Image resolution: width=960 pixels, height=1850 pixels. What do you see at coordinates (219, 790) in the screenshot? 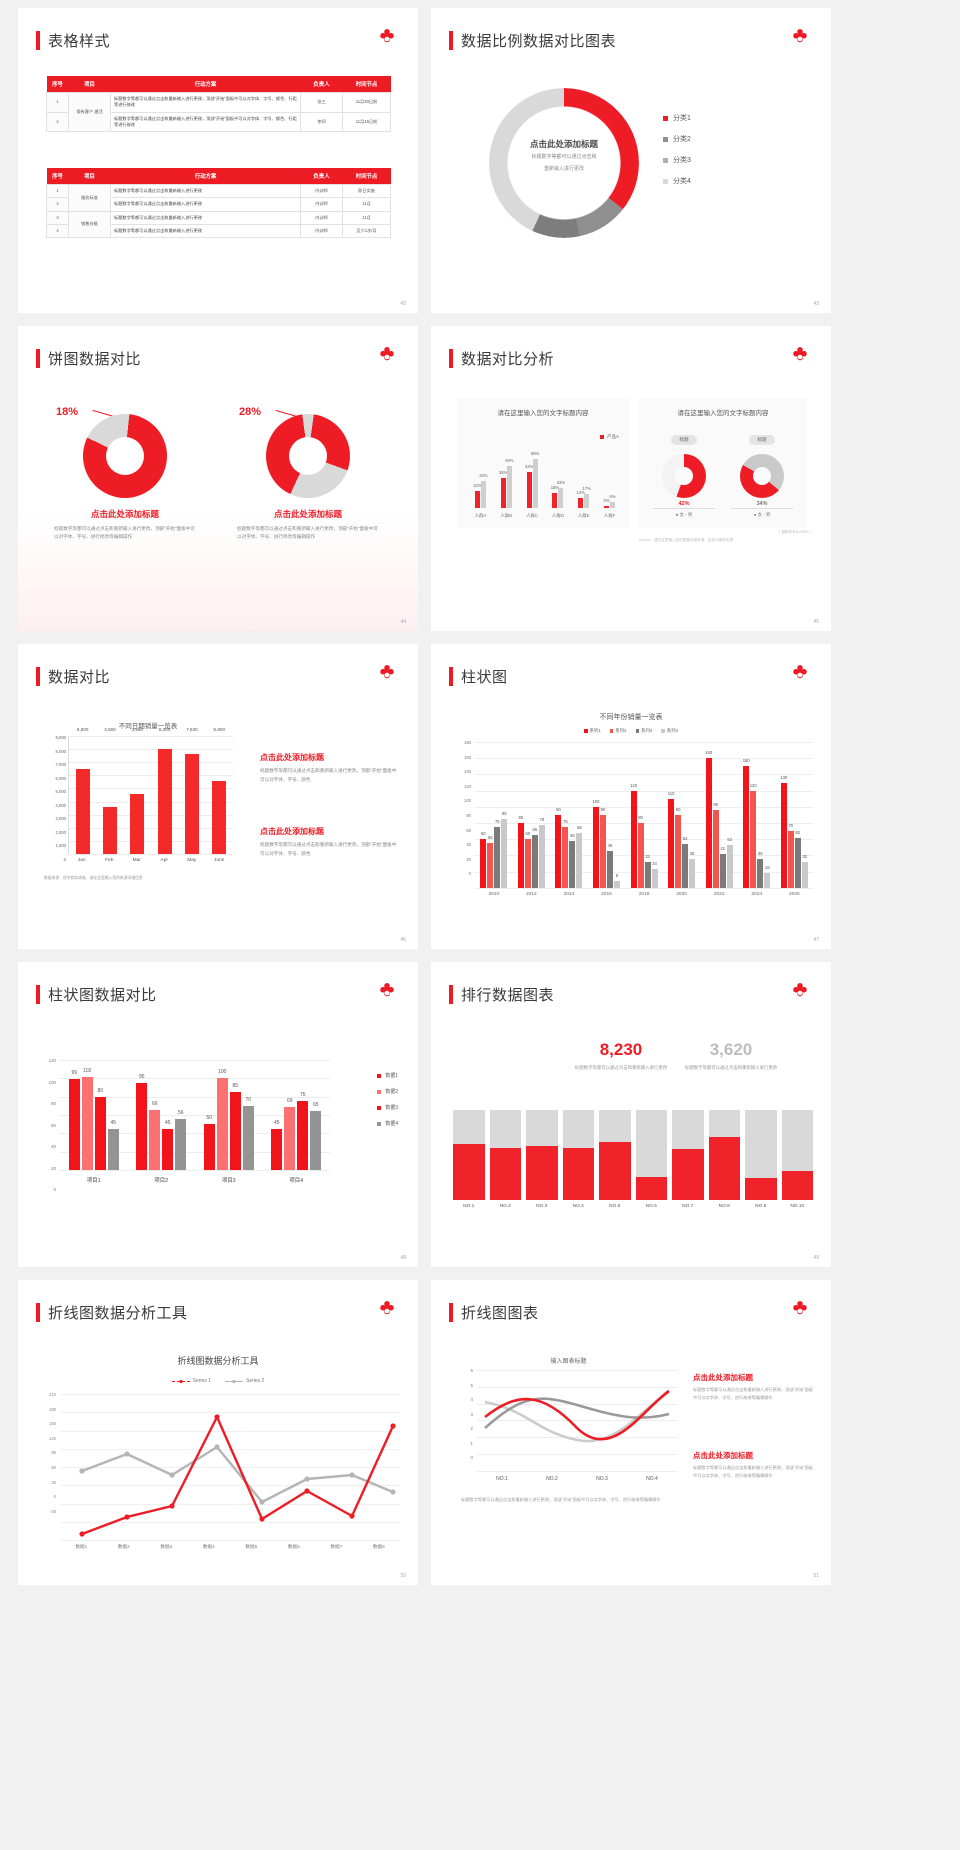
I see `bar-item: 5,600` at bounding box center [219, 790].